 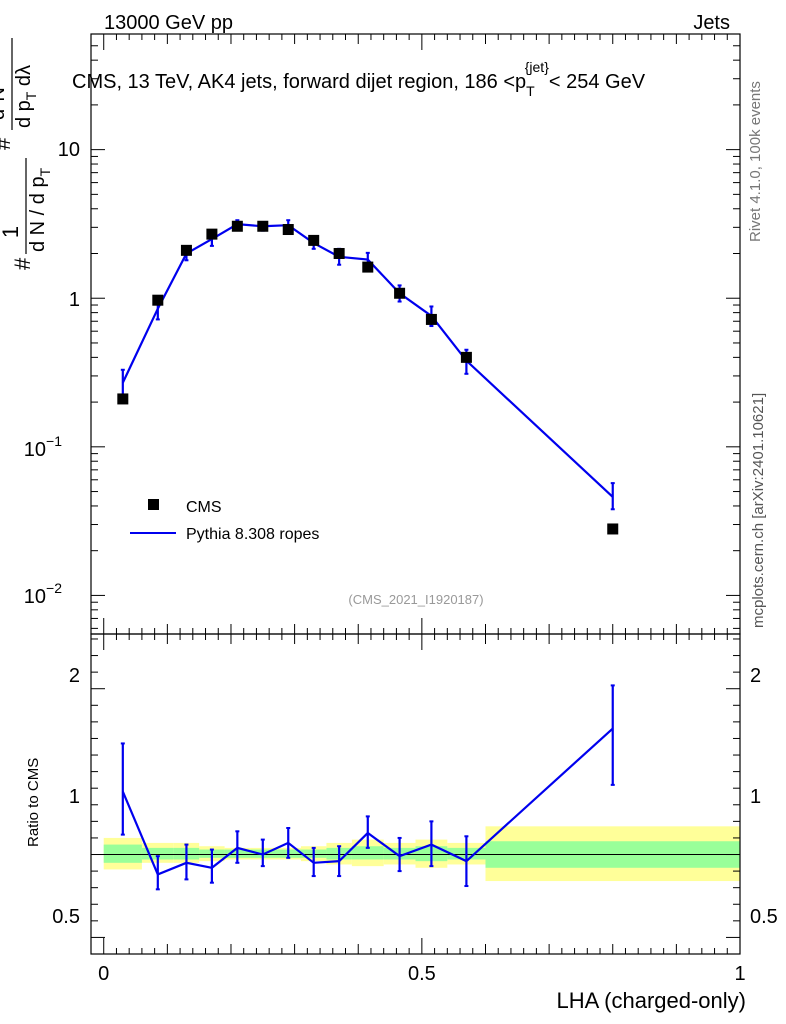 I want to click on header-energy-label: 13000 GeV pp, so click(x=168, y=23).